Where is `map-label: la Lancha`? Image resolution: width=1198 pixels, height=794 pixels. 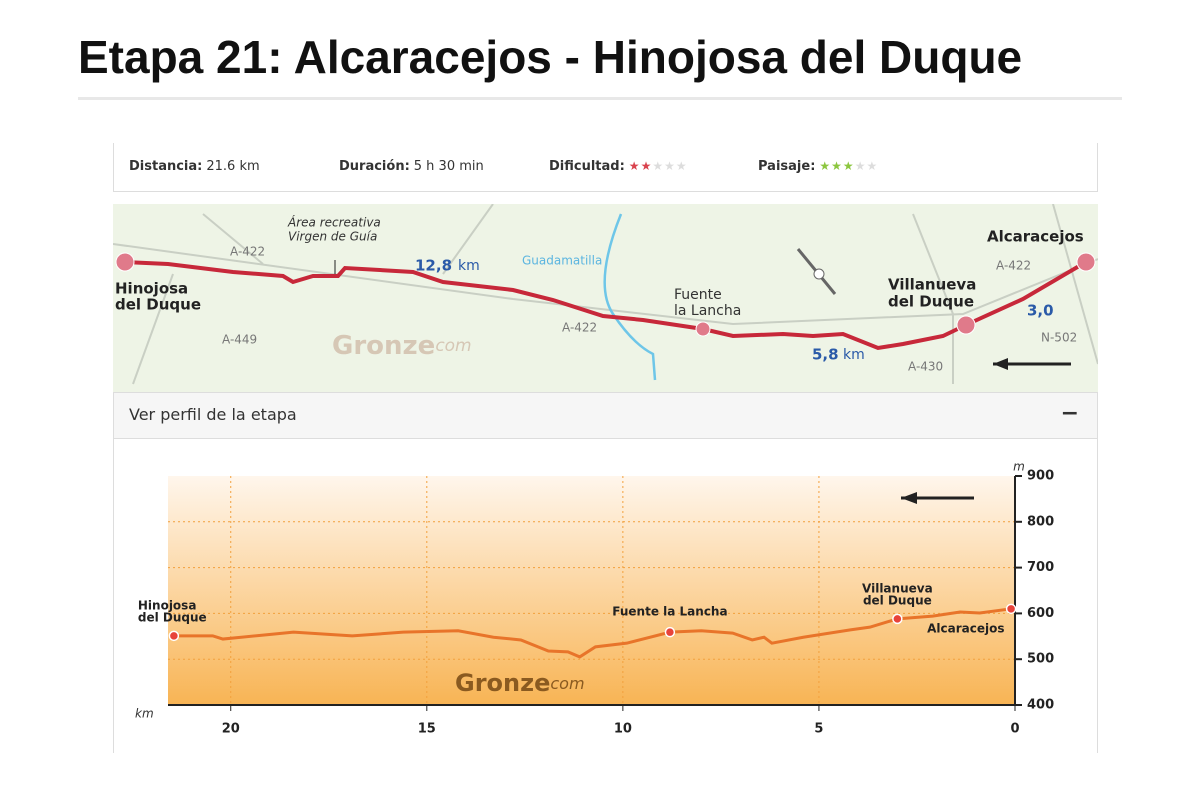 map-label: la Lancha is located at coordinates (707, 311).